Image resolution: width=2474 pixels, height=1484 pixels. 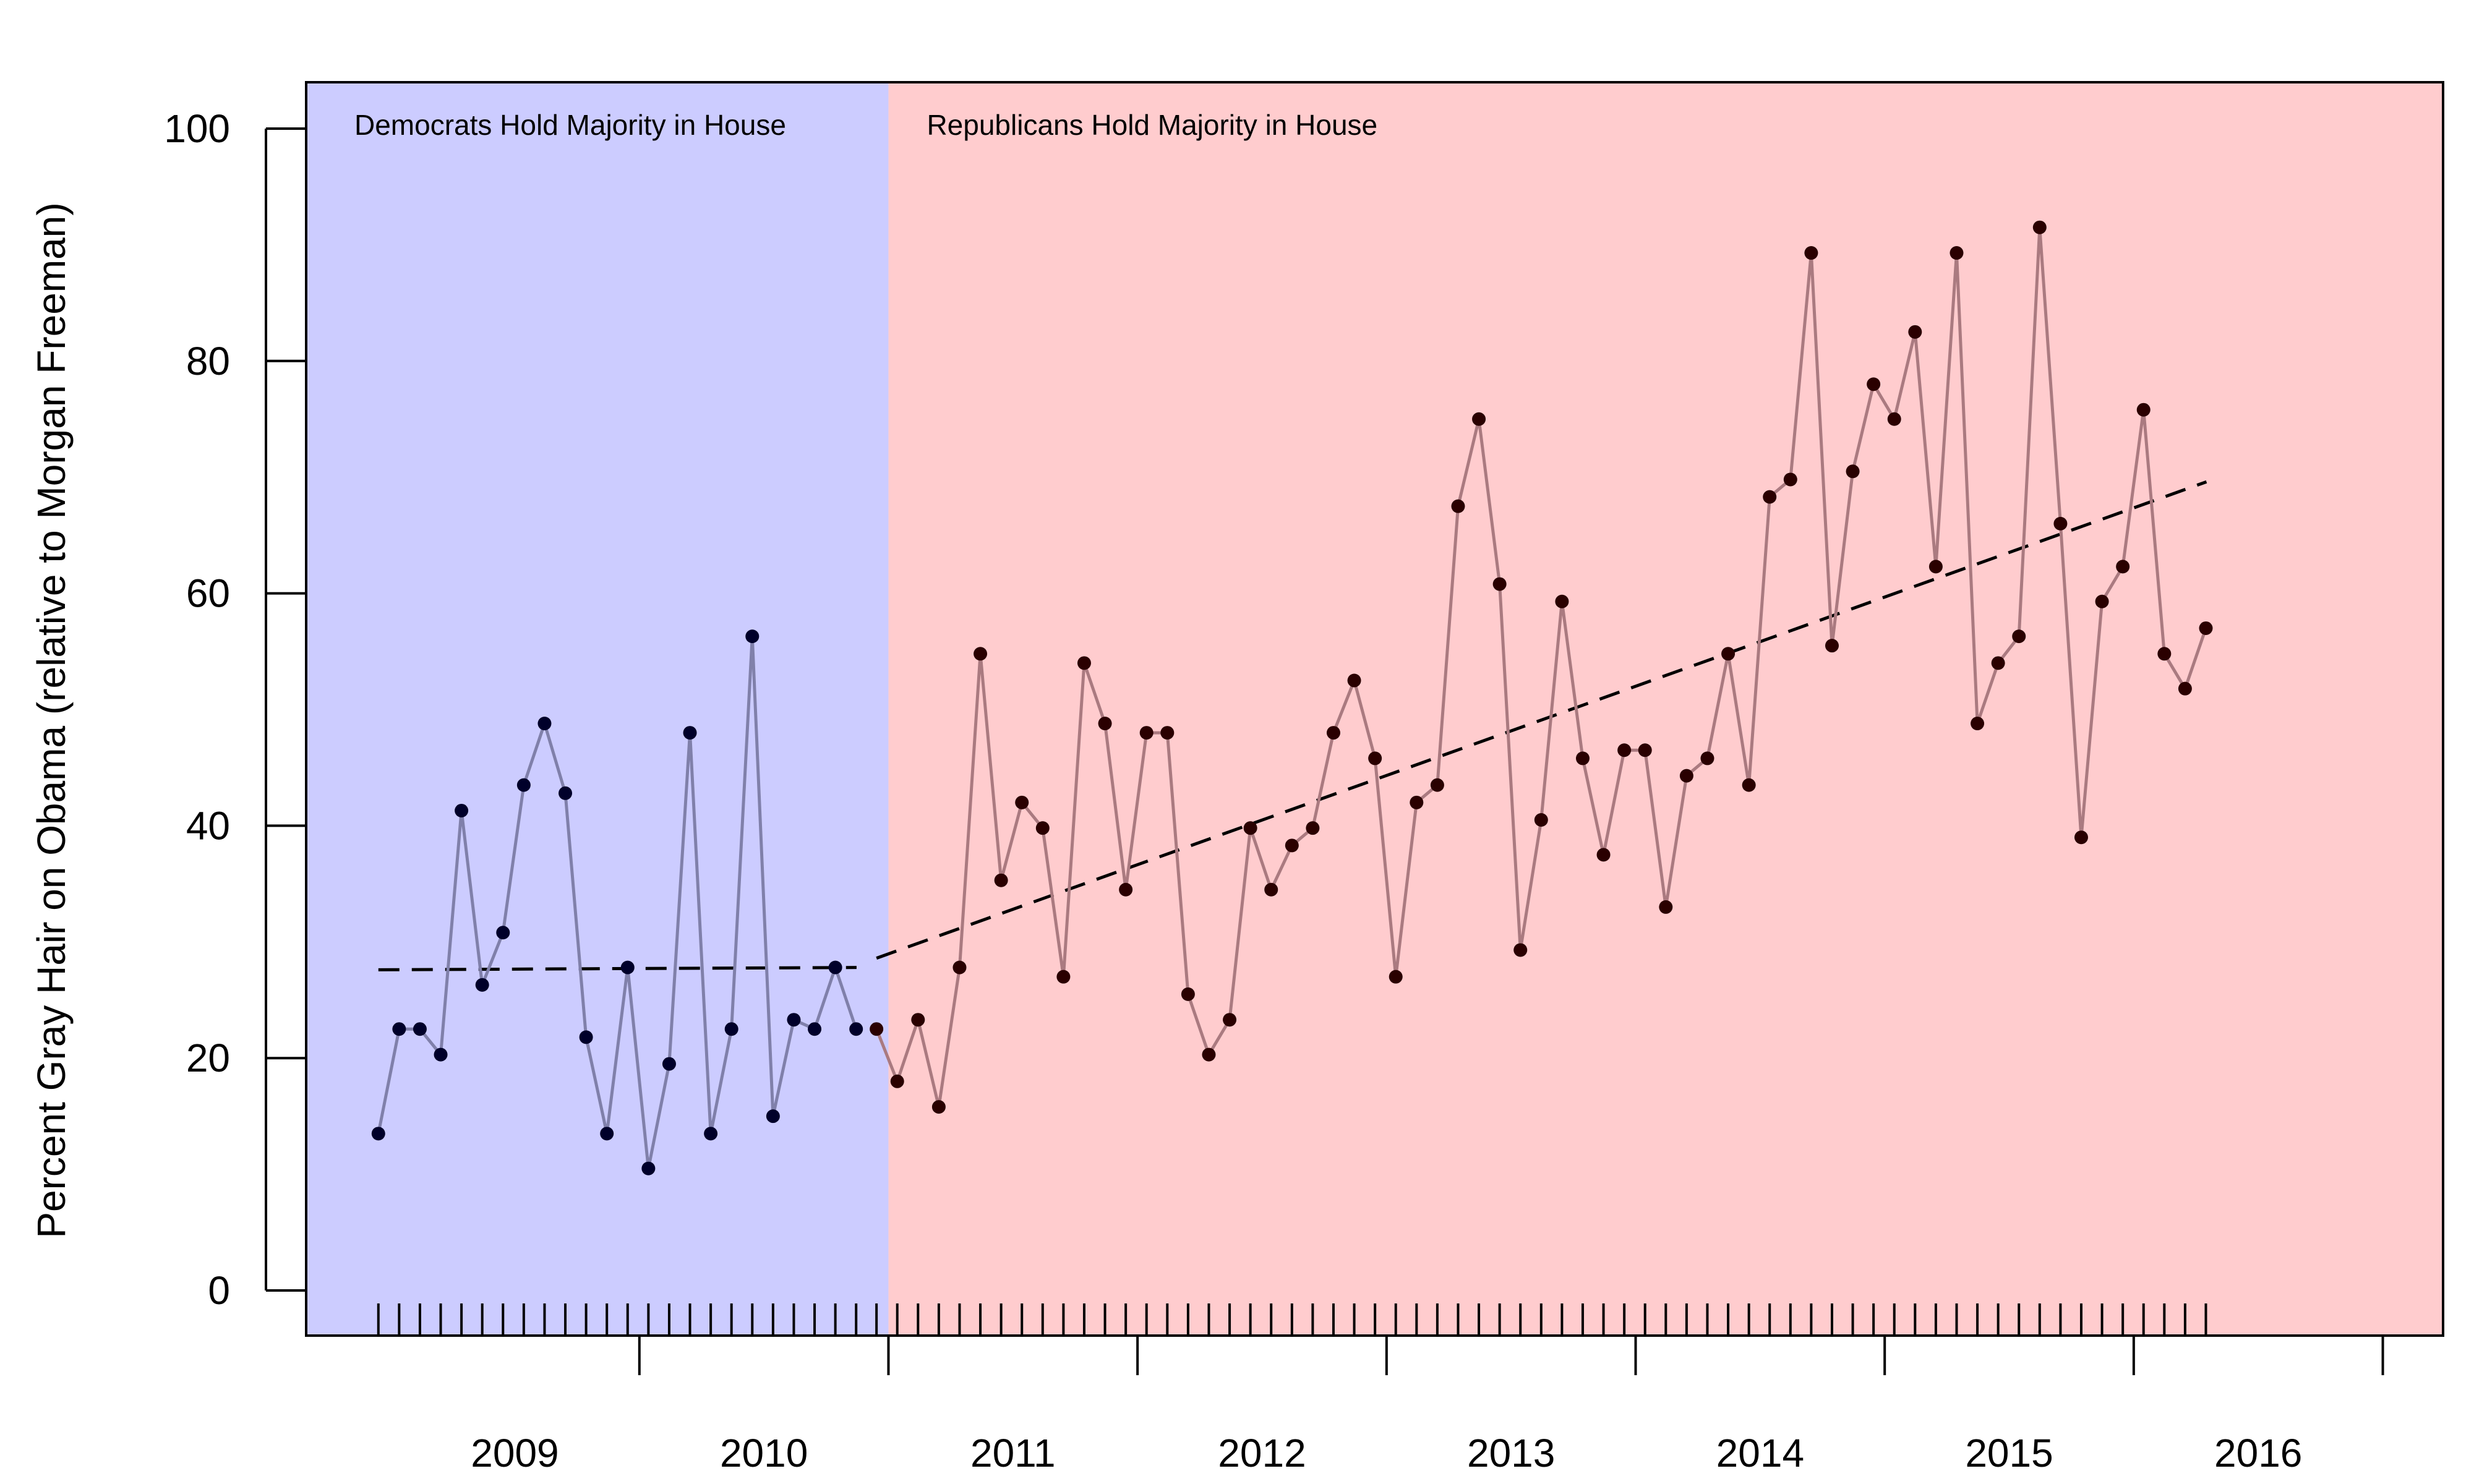 I want to click on y-tick-label-40: 40, so click(x=208, y=825).